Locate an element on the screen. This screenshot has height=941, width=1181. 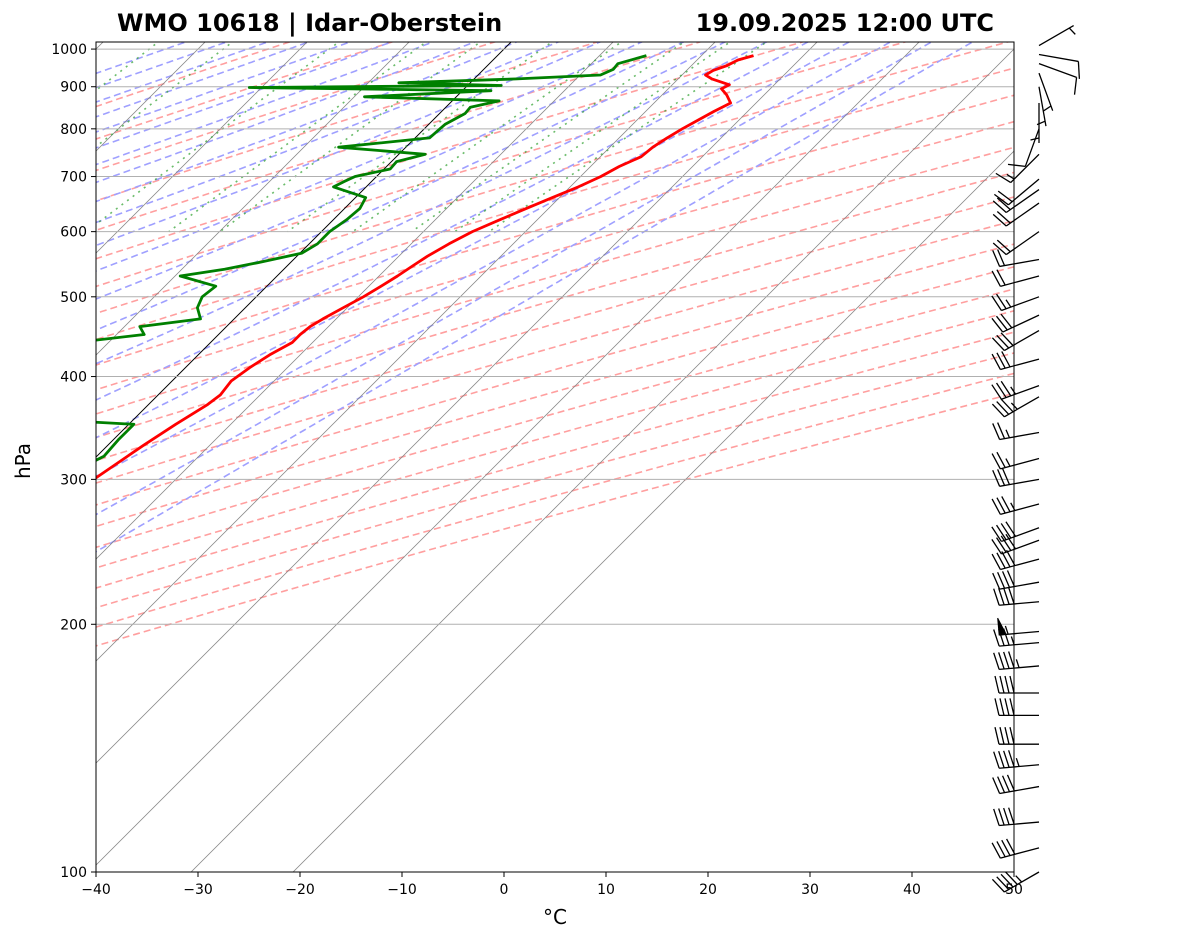
chart-title-datetime: 19.09.2025 12:00 UTC is located at coordinates (845, 23).